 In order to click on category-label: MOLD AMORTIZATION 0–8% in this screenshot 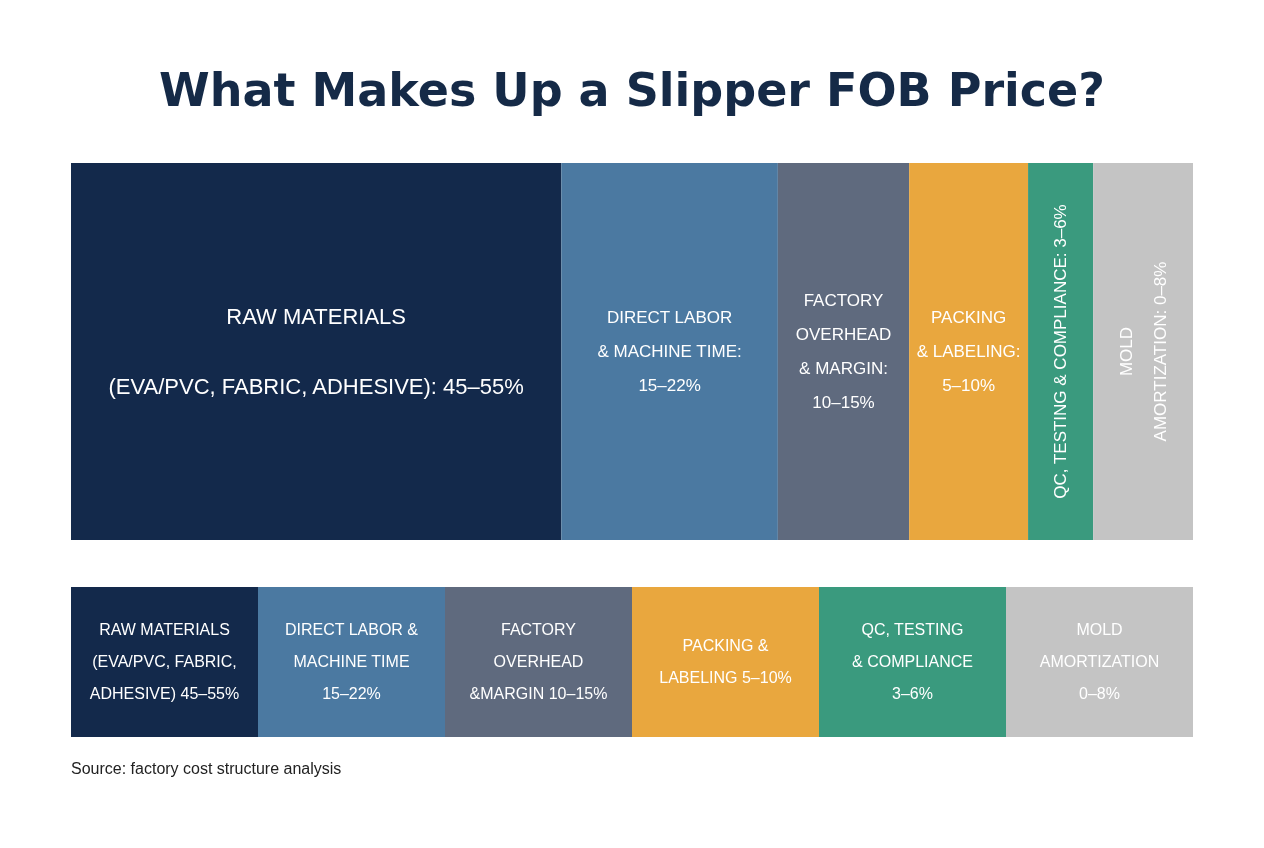, I will do `click(1099, 662)`.